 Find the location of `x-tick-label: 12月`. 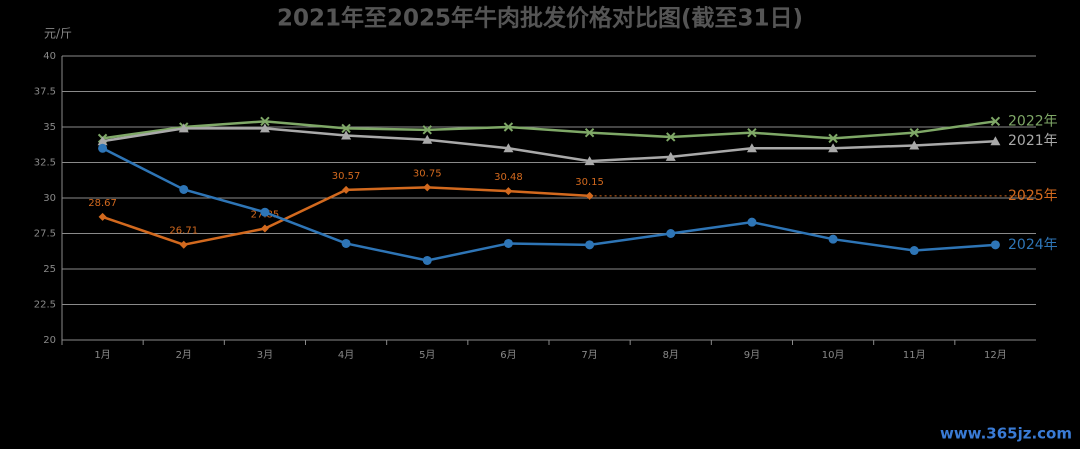

x-tick-label: 12月 is located at coordinates (995, 355).